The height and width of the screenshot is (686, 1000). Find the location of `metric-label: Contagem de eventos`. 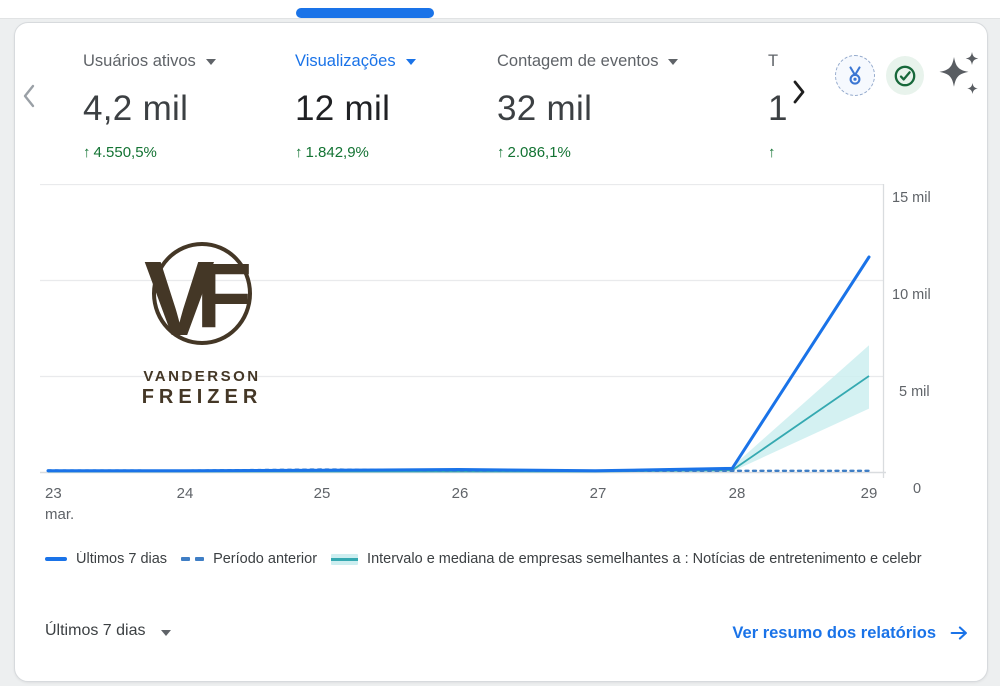

metric-label: Contagem de eventos is located at coordinates (578, 60).